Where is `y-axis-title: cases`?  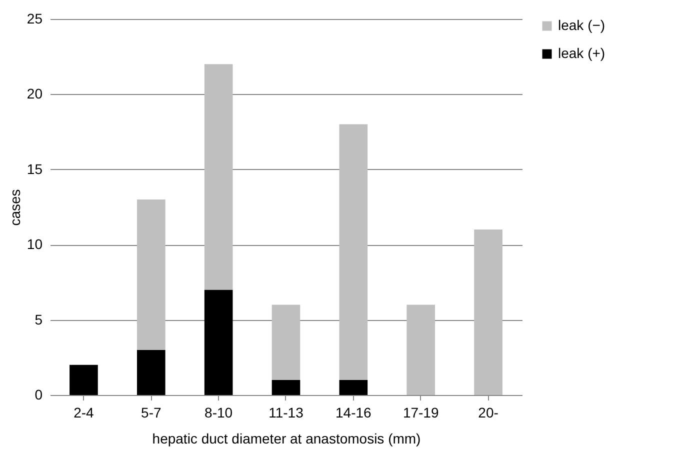
y-axis-title: cases is located at coordinates (14, 207).